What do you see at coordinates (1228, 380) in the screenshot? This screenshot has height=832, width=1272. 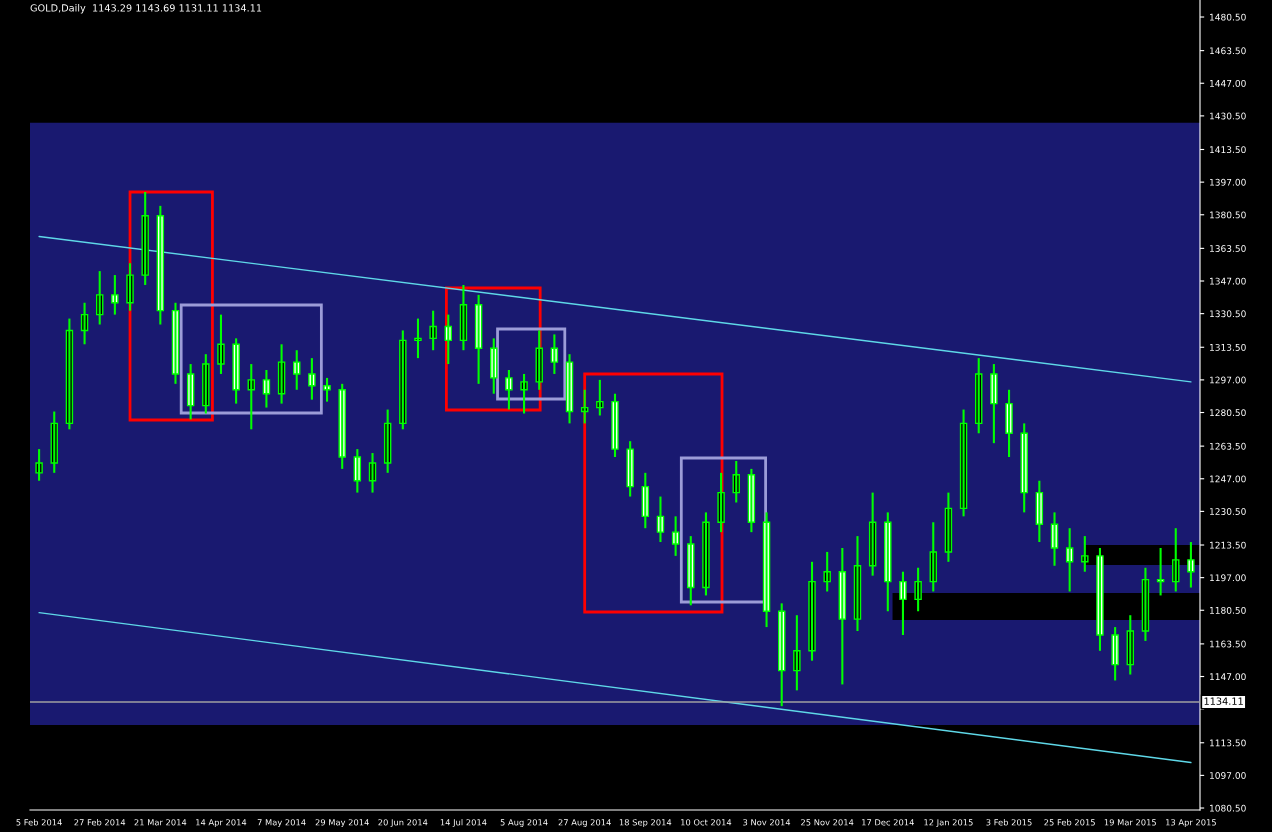 I see `y-tick-label: 1297.00` at bounding box center [1228, 380].